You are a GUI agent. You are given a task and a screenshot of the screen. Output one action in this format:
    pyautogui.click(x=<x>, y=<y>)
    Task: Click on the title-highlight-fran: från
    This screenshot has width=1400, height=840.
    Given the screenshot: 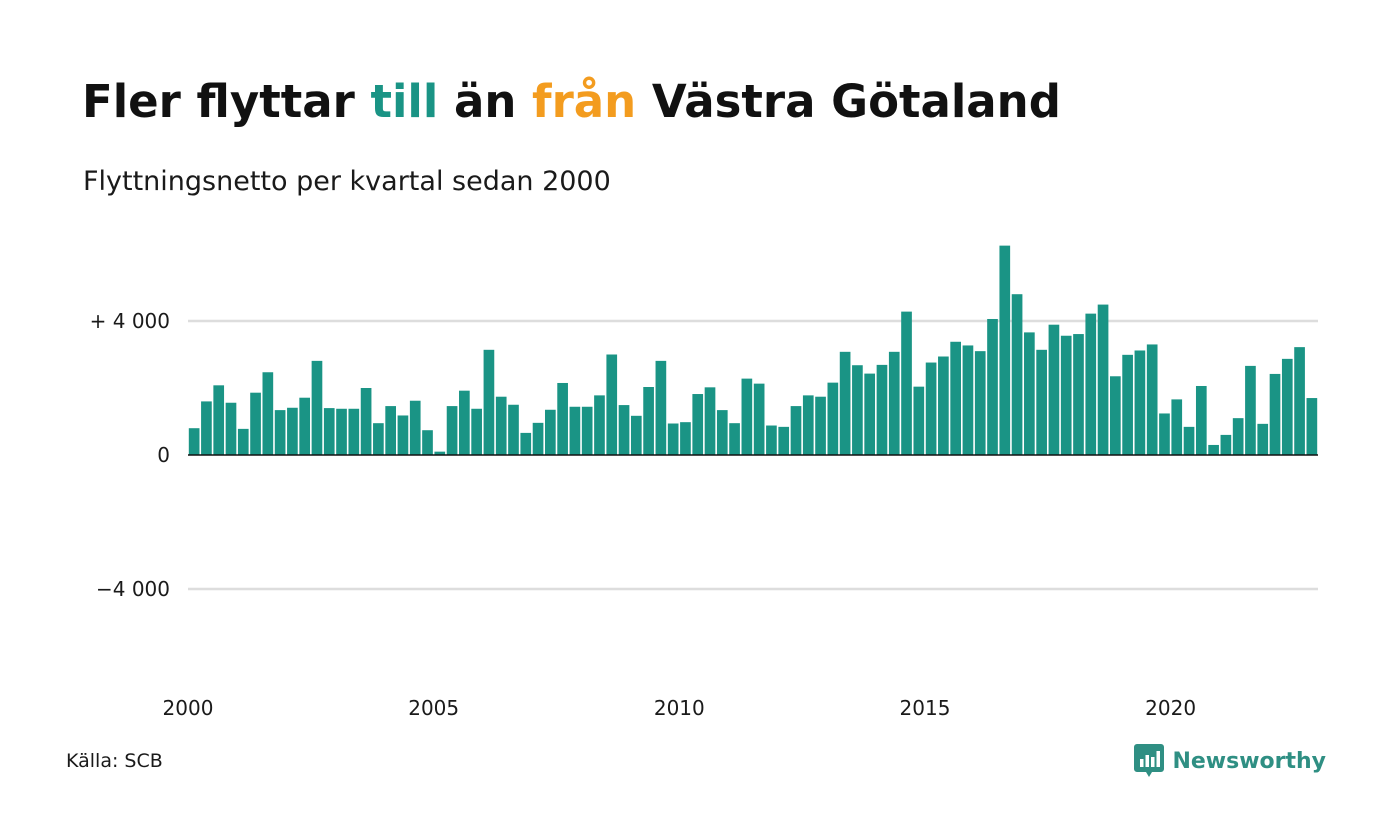 What is the action you would take?
    pyautogui.click(x=584, y=101)
    